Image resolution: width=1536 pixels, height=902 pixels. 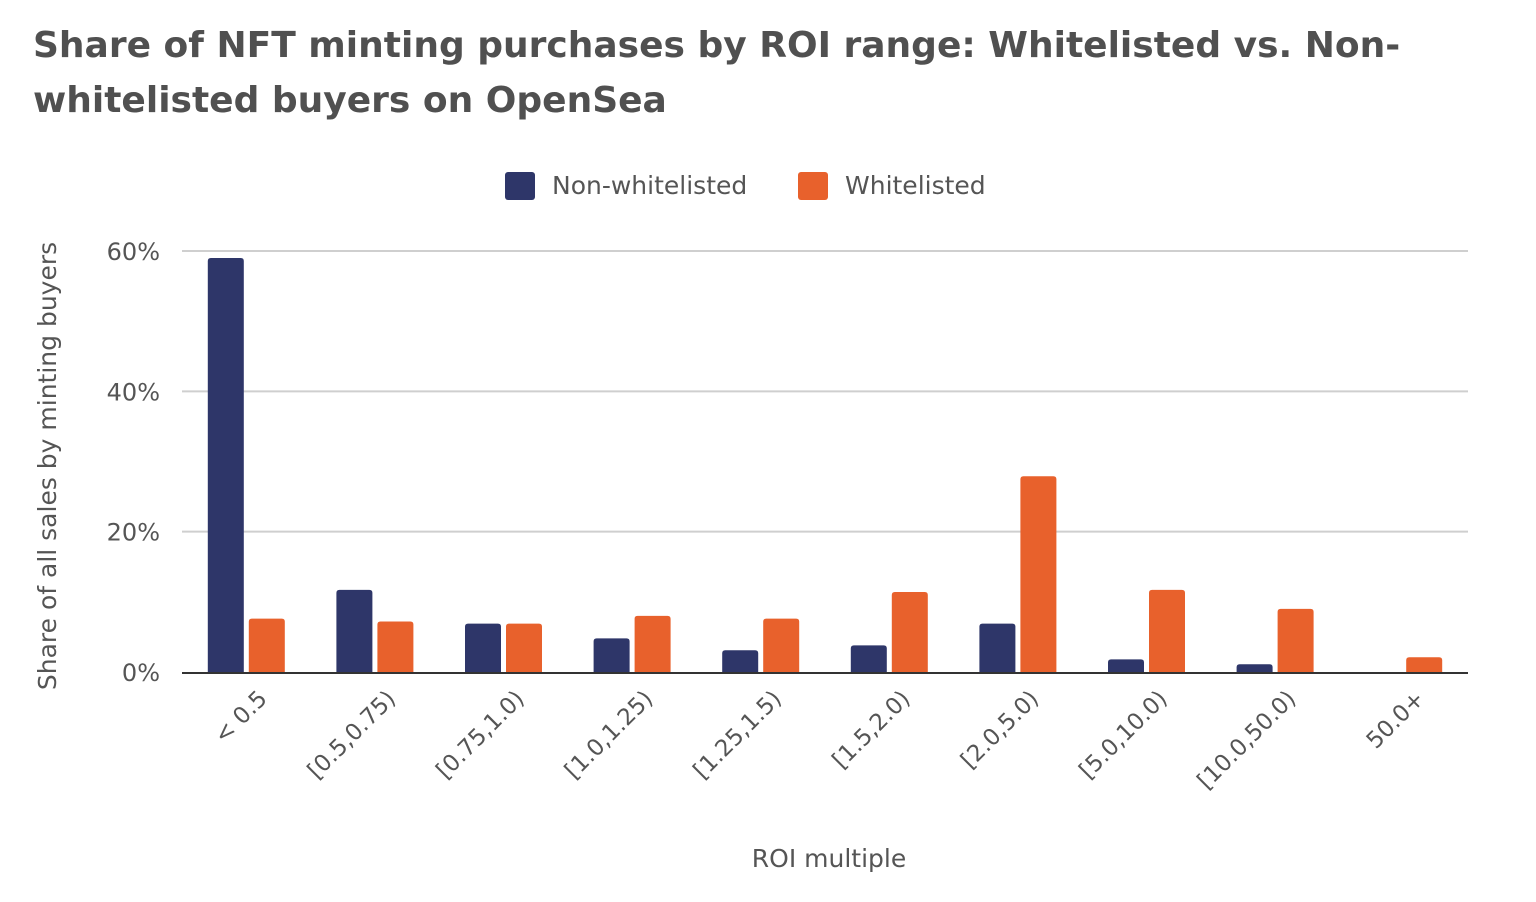 I want to click on x-tick-label: [5.0,10.0), so click(x=1123, y=735).